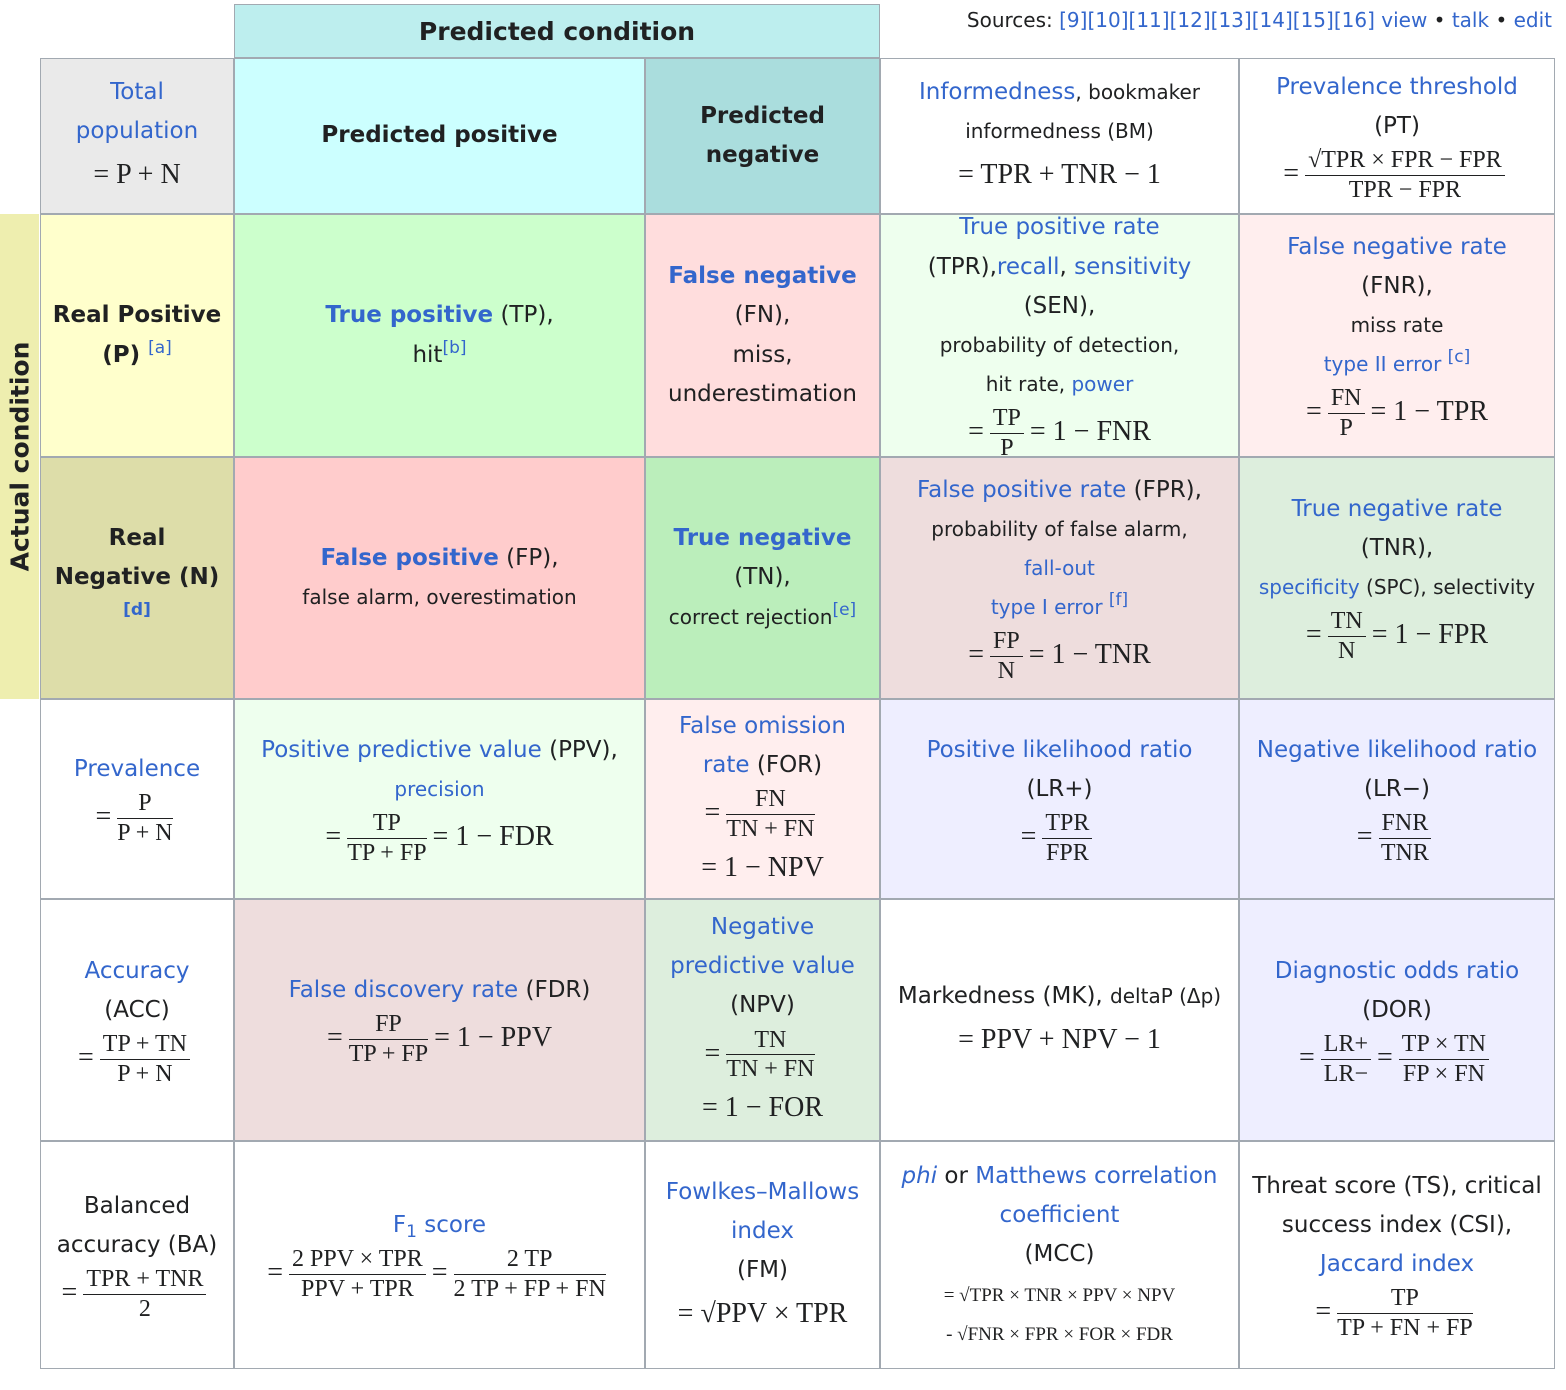 This screenshot has height=1390, width=1566. I want to click on link-text: Informedness, so click(997, 92).